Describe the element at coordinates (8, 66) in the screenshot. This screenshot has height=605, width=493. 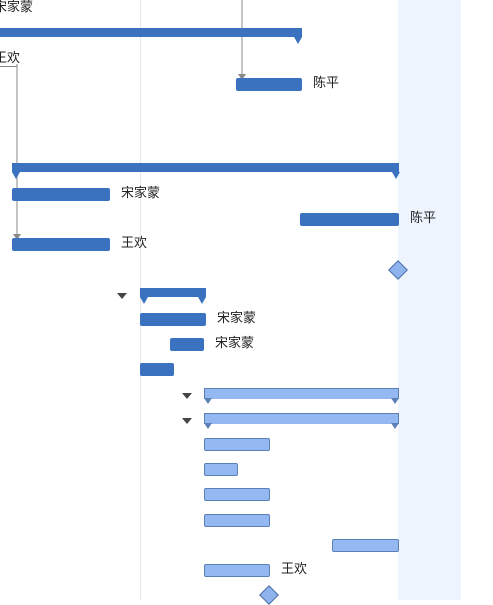
I see `dependency-line` at that location.